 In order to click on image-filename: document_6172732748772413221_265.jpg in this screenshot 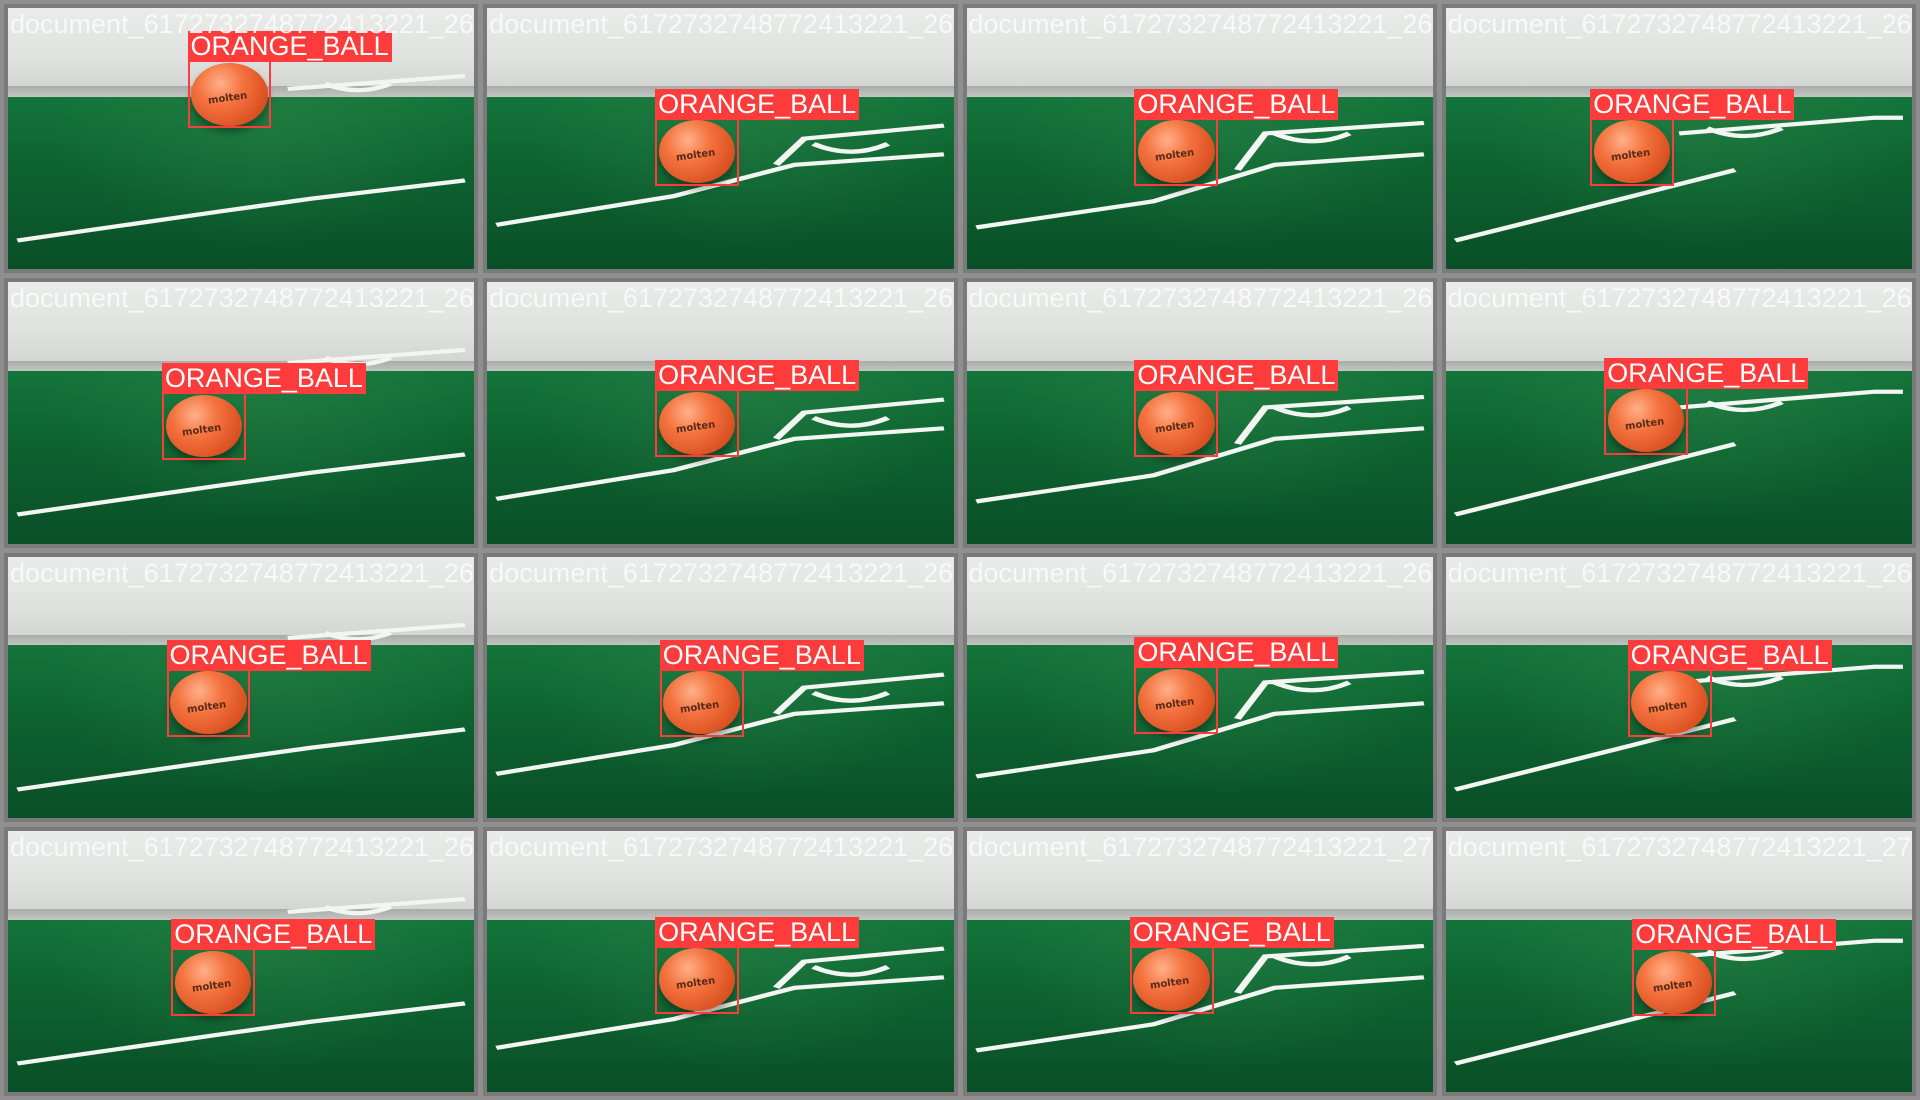, I will do `click(721, 572)`.